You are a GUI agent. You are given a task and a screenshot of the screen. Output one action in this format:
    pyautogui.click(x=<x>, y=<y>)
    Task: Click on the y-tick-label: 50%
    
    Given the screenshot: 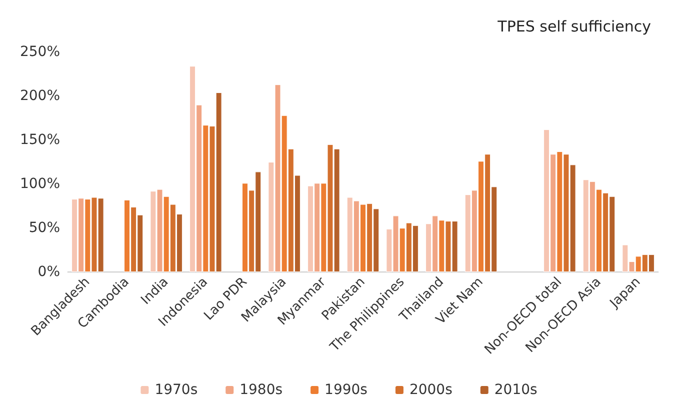 What is the action you would take?
    pyautogui.click(x=44, y=228)
    